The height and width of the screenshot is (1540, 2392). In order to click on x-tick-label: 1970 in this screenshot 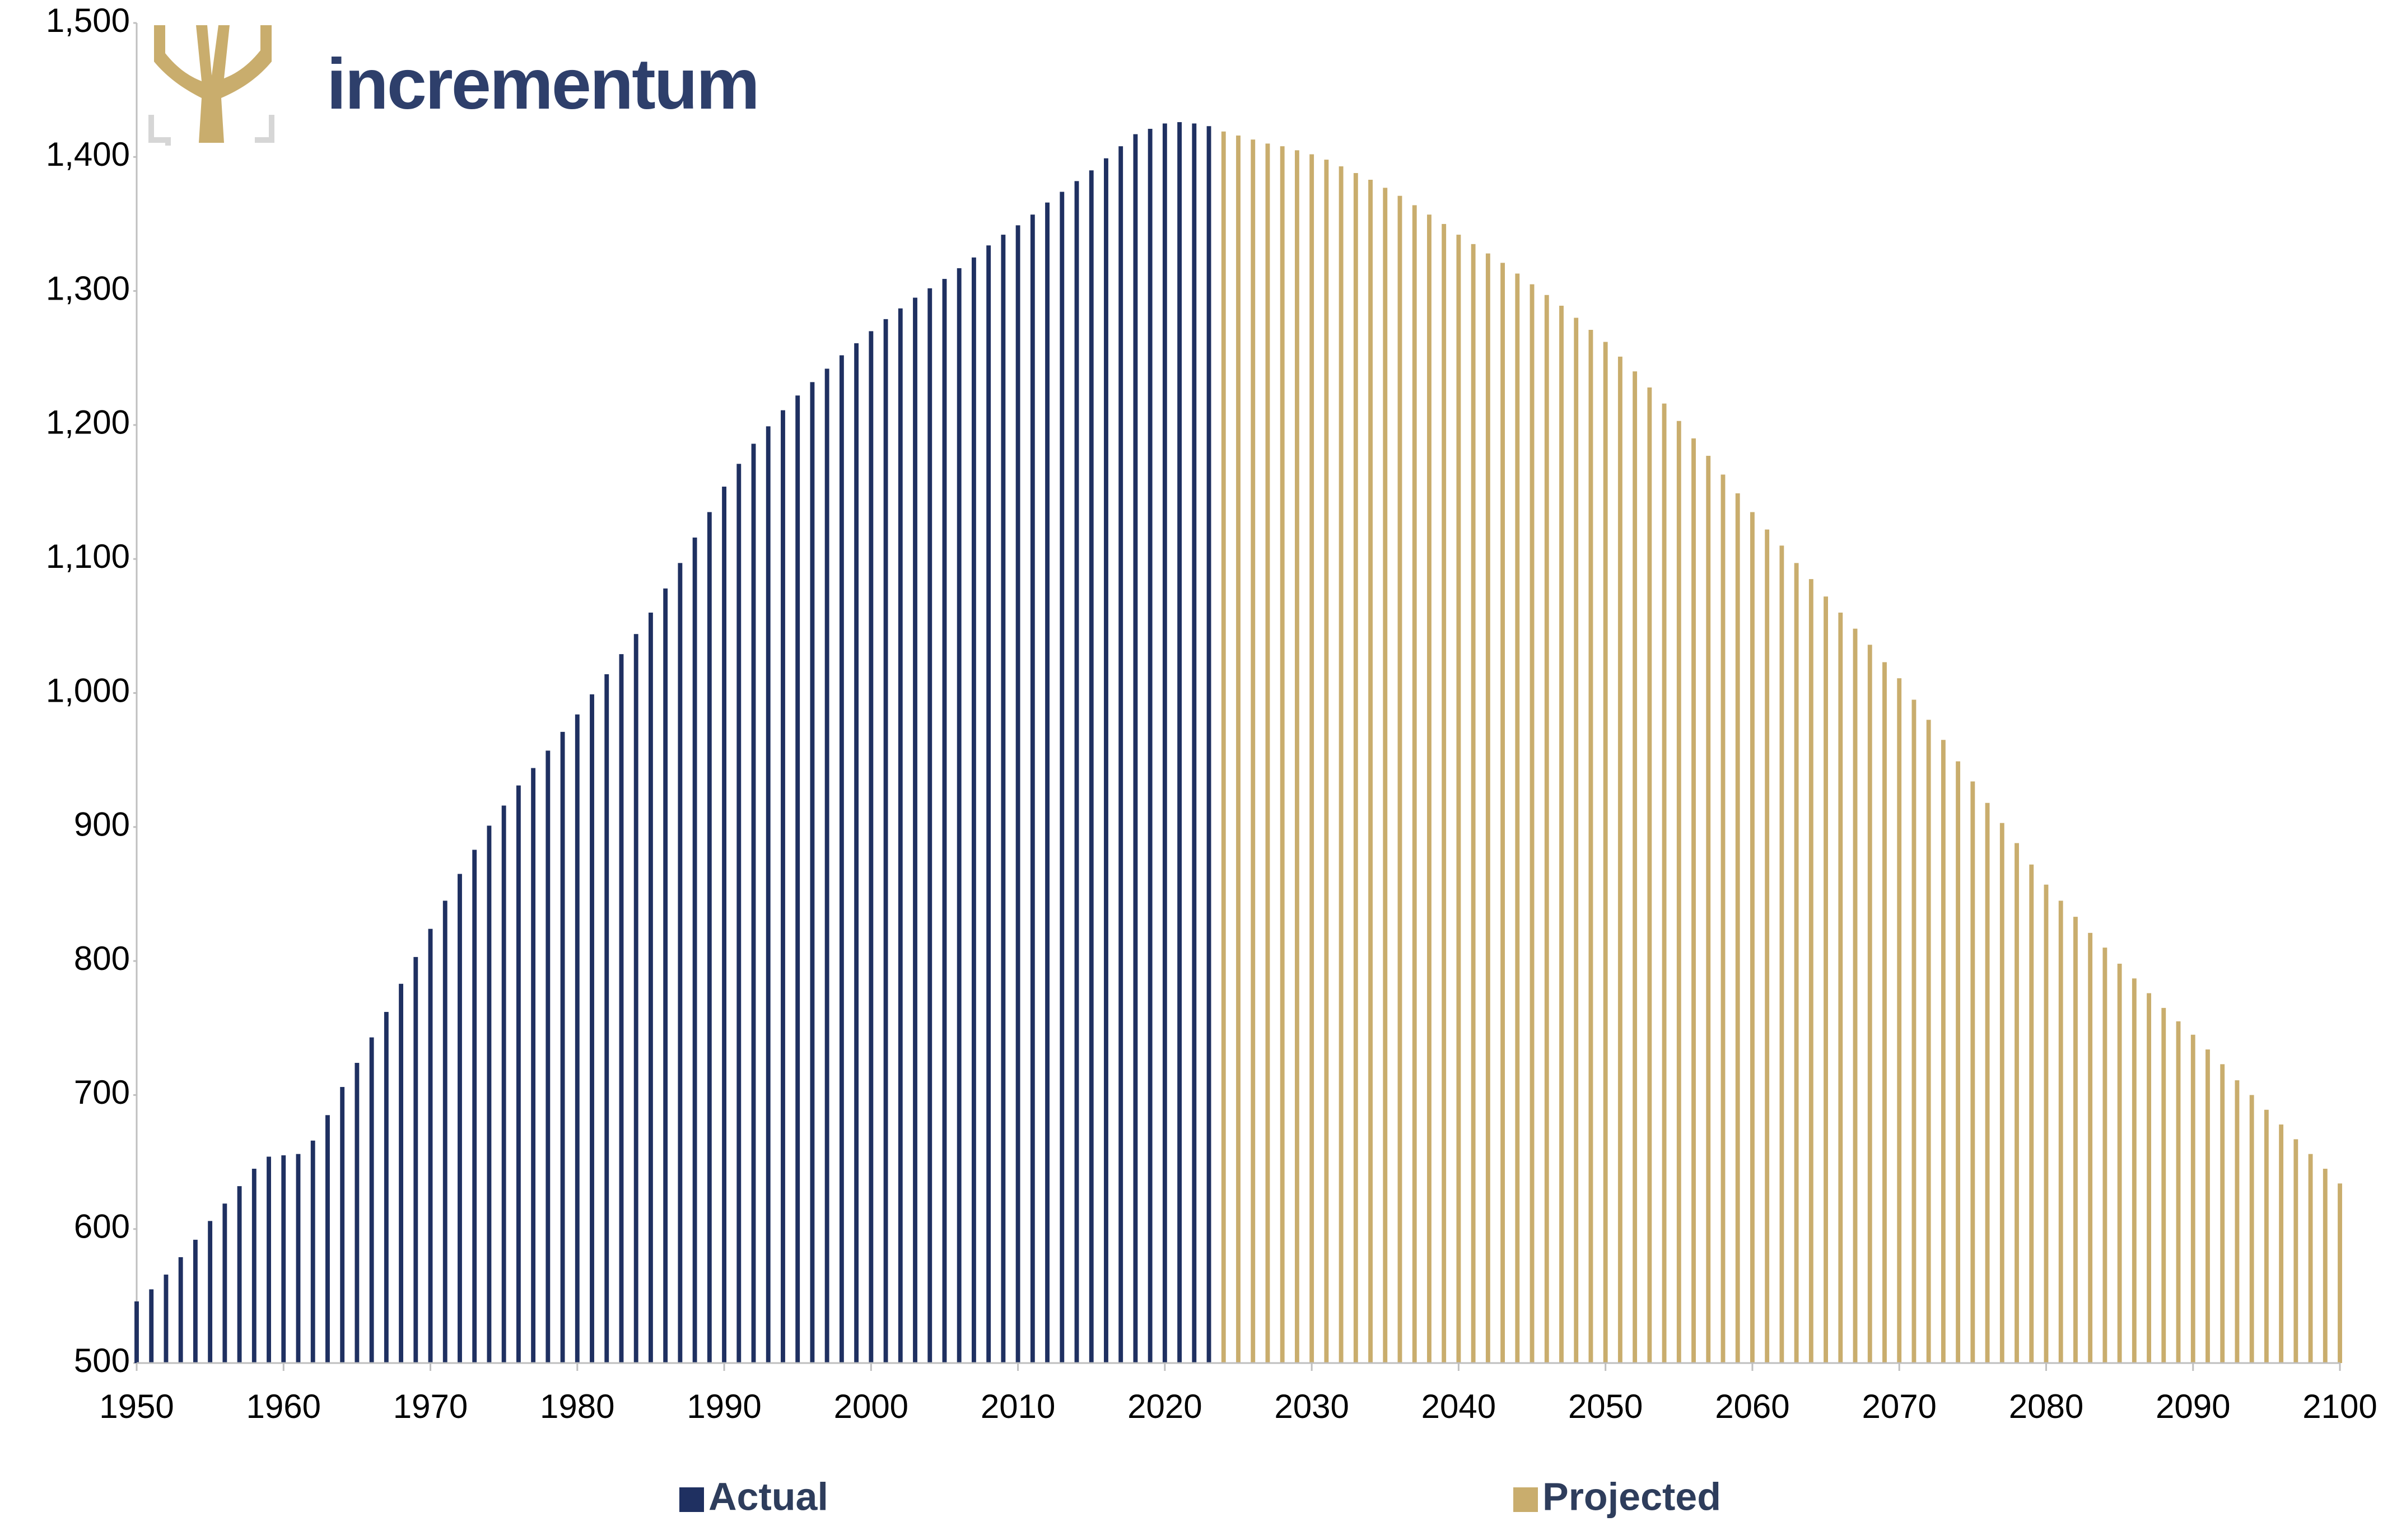, I will do `click(430, 1407)`.